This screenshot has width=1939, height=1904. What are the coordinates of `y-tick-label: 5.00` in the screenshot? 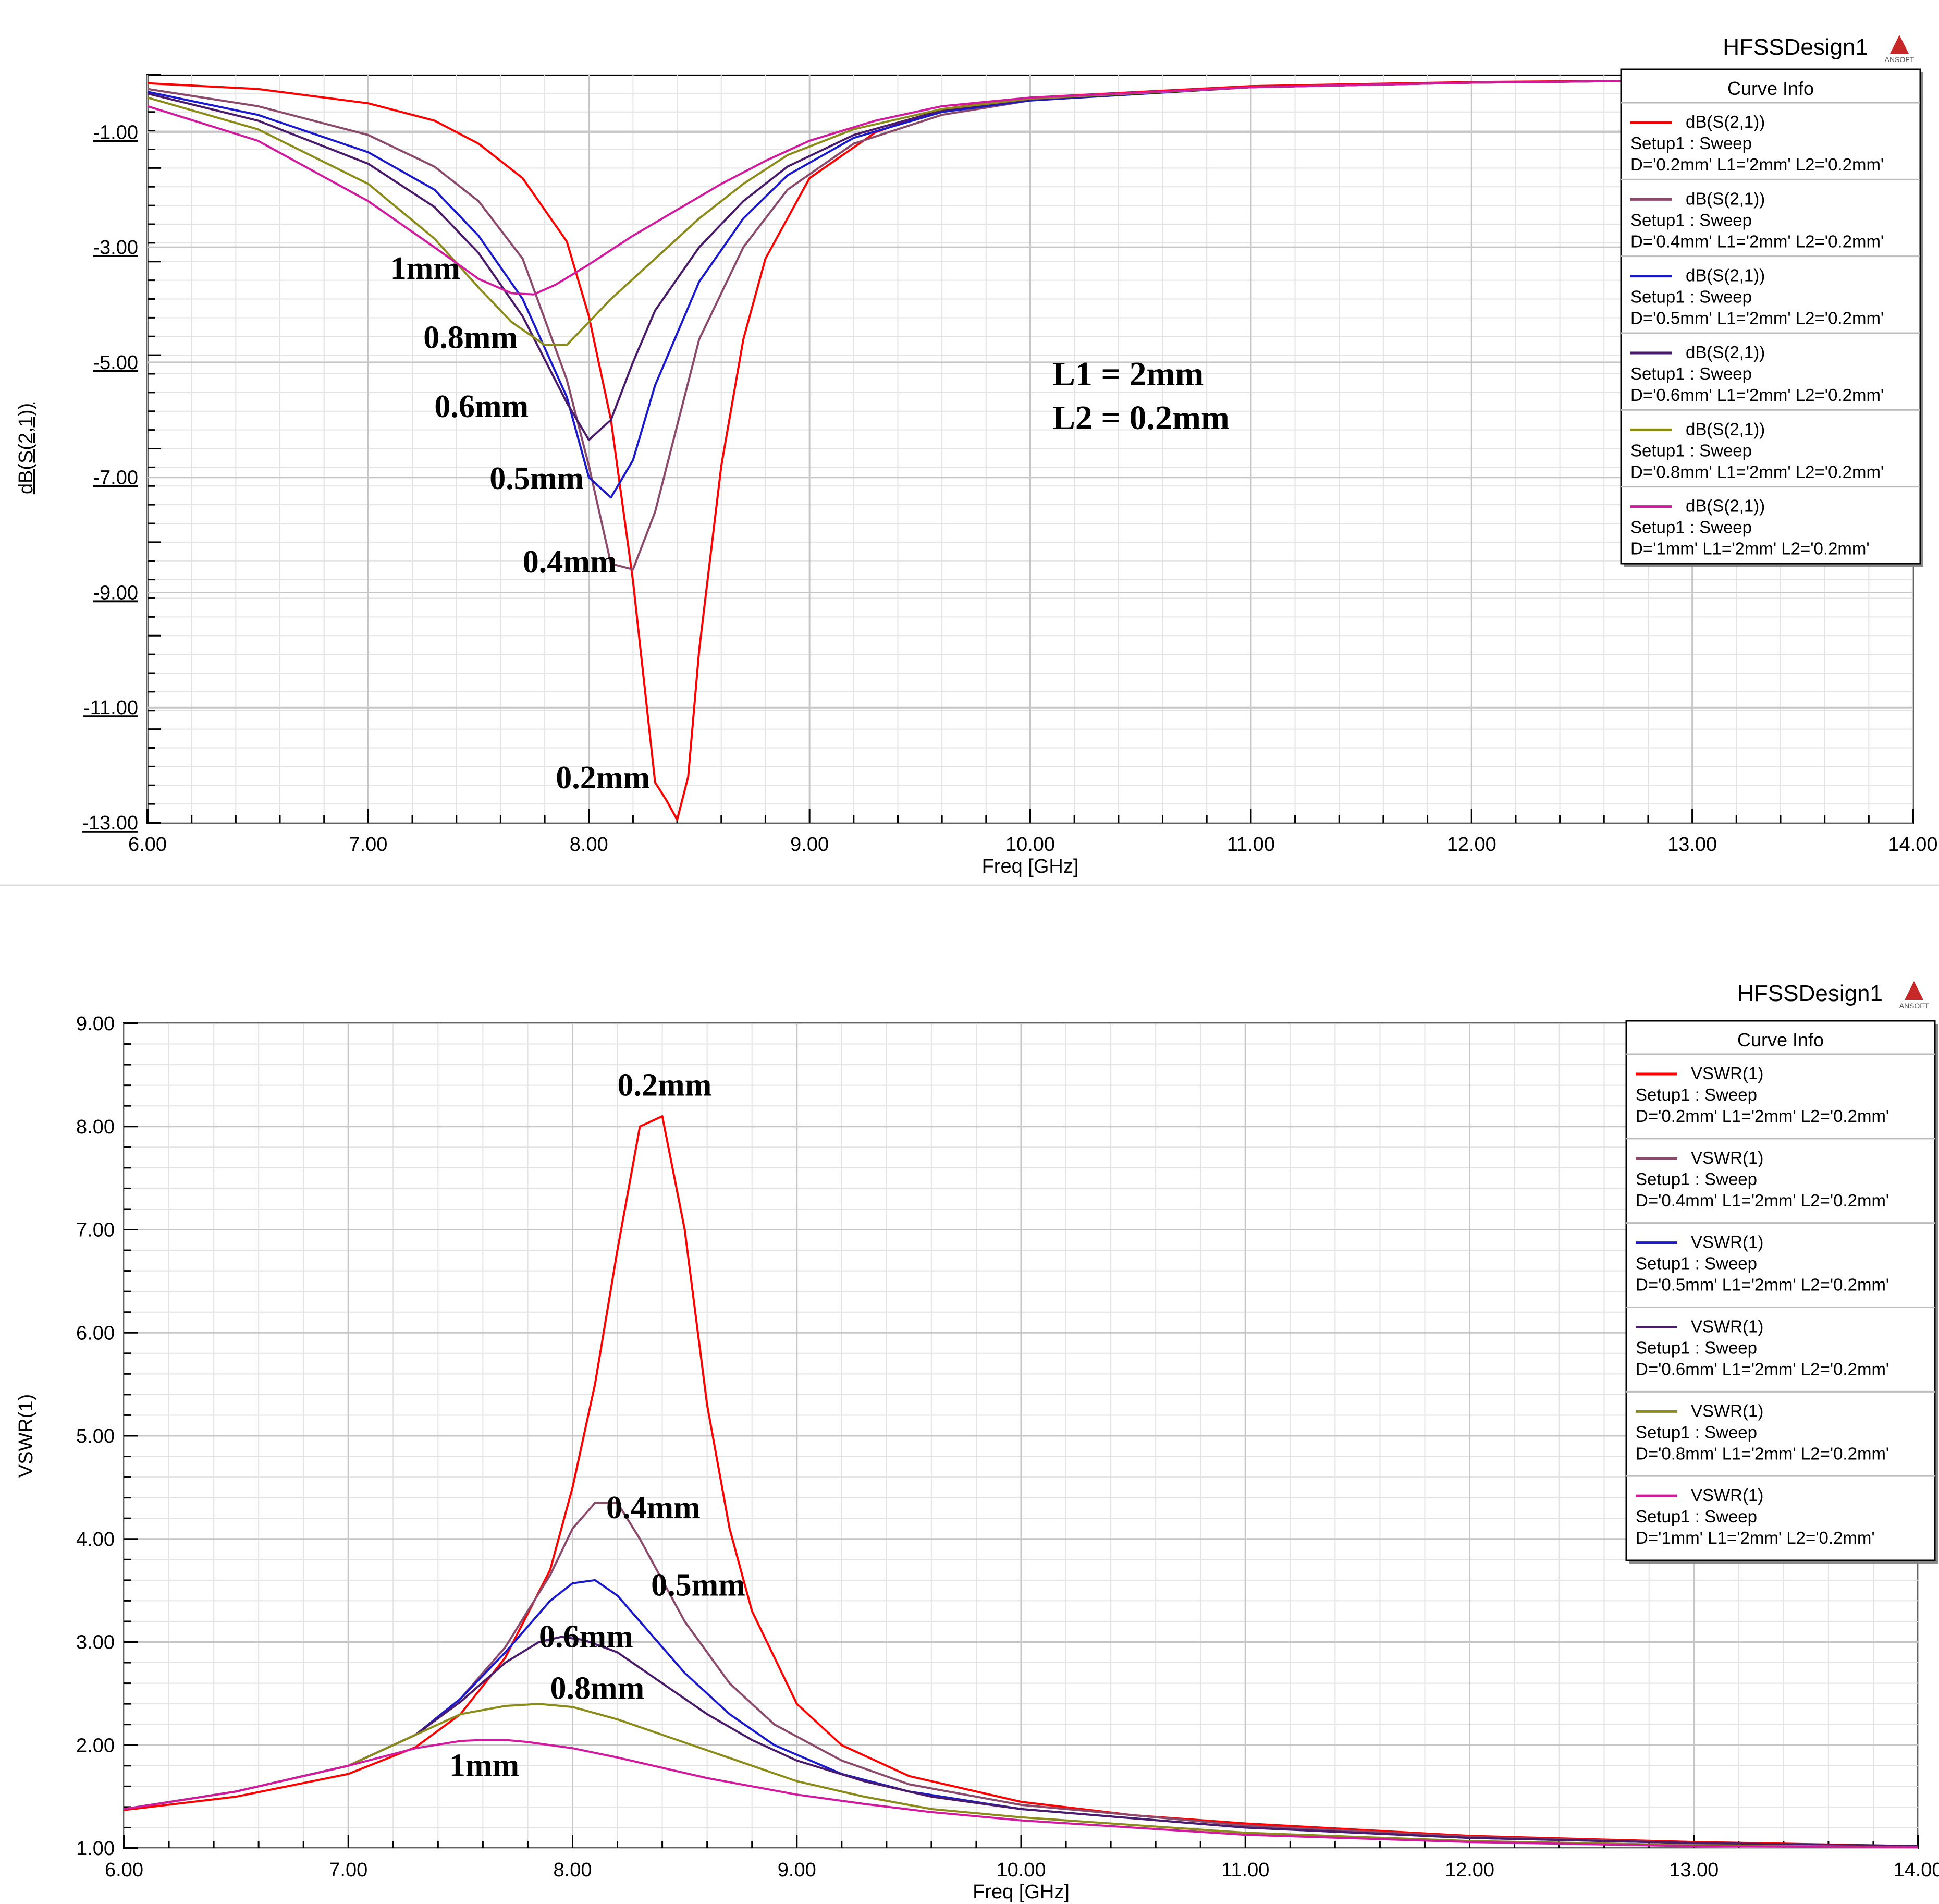 It's located at (95, 1436).